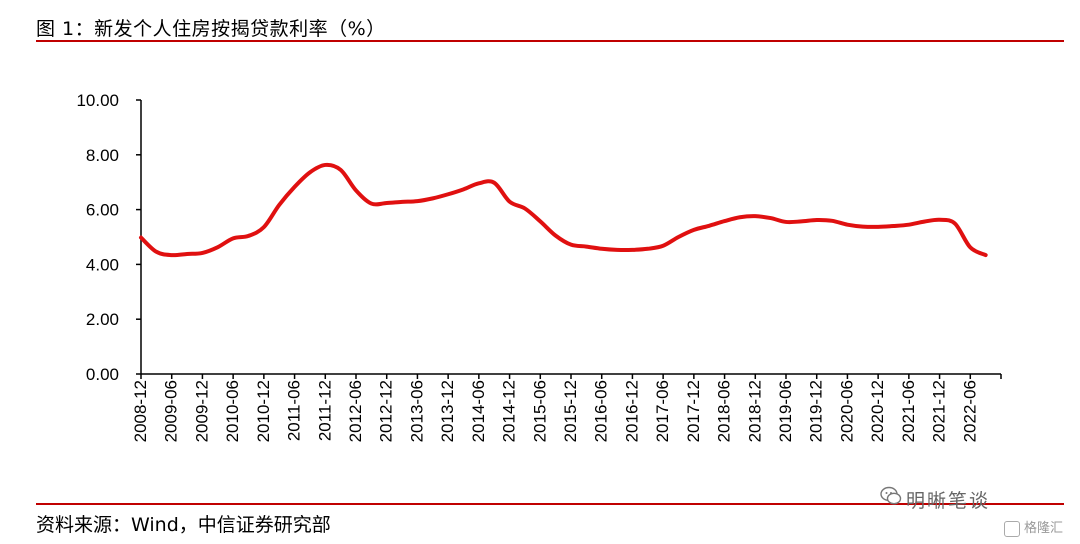 The width and height of the screenshot is (1080, 544). What do you see at coordinates (201, 411) in the screenshot?
I see `x-tick-label: 2009-12` at bounding box center [201, 411].